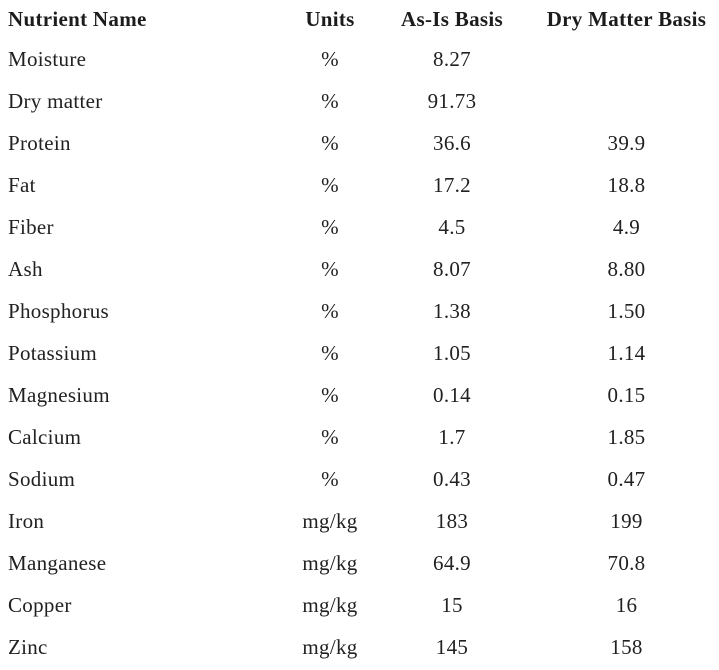 This screenshot has height=670, width=719. What do you see at coordinates (59, 310) in the screenshot?
I see `nutrient-name-cell: Phosphorus` at bounding box center [59, 310].